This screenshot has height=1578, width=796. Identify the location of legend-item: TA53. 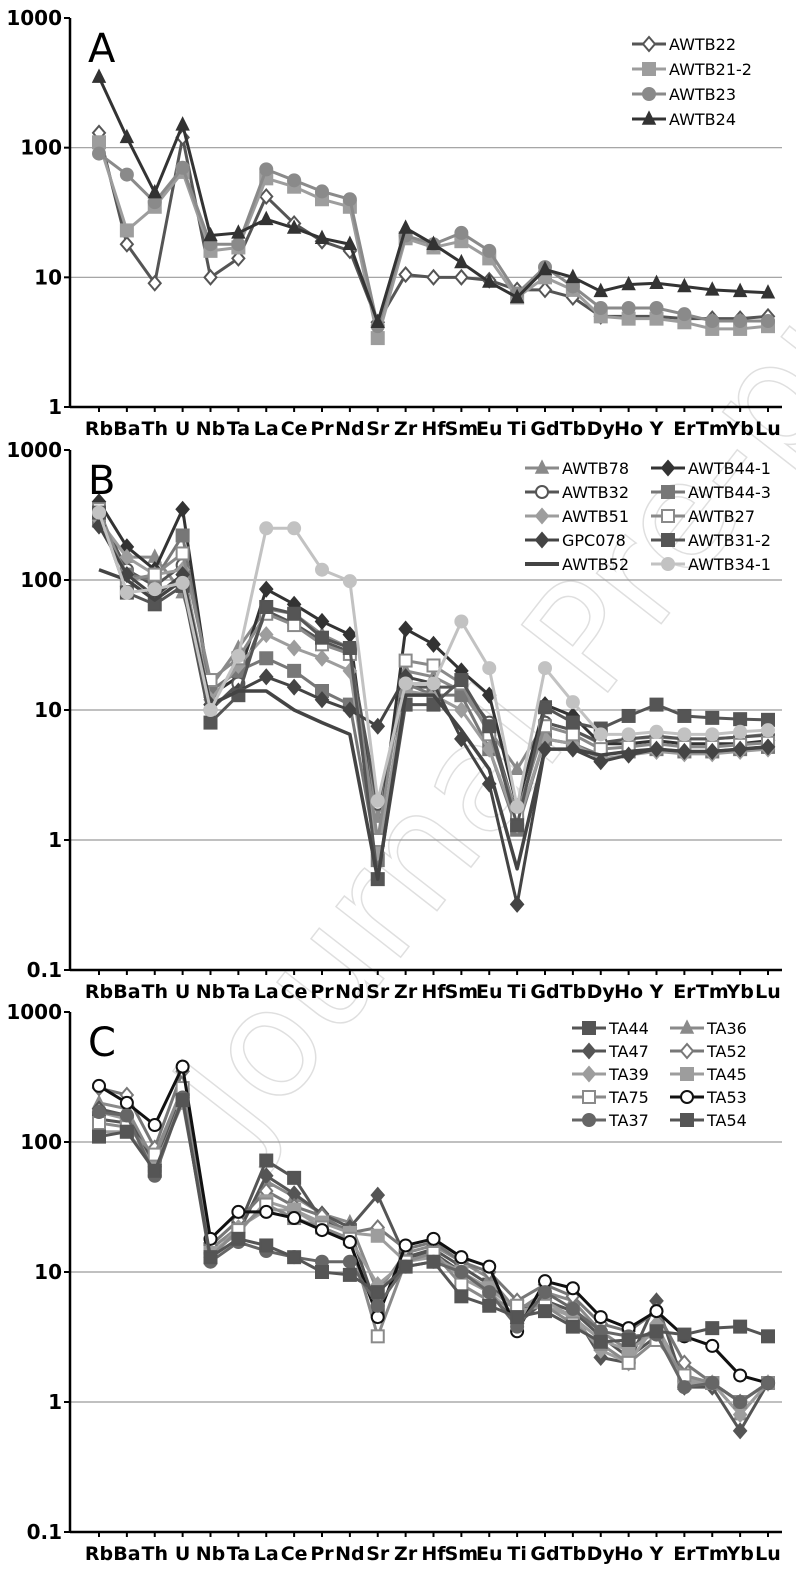
(708, 1097).